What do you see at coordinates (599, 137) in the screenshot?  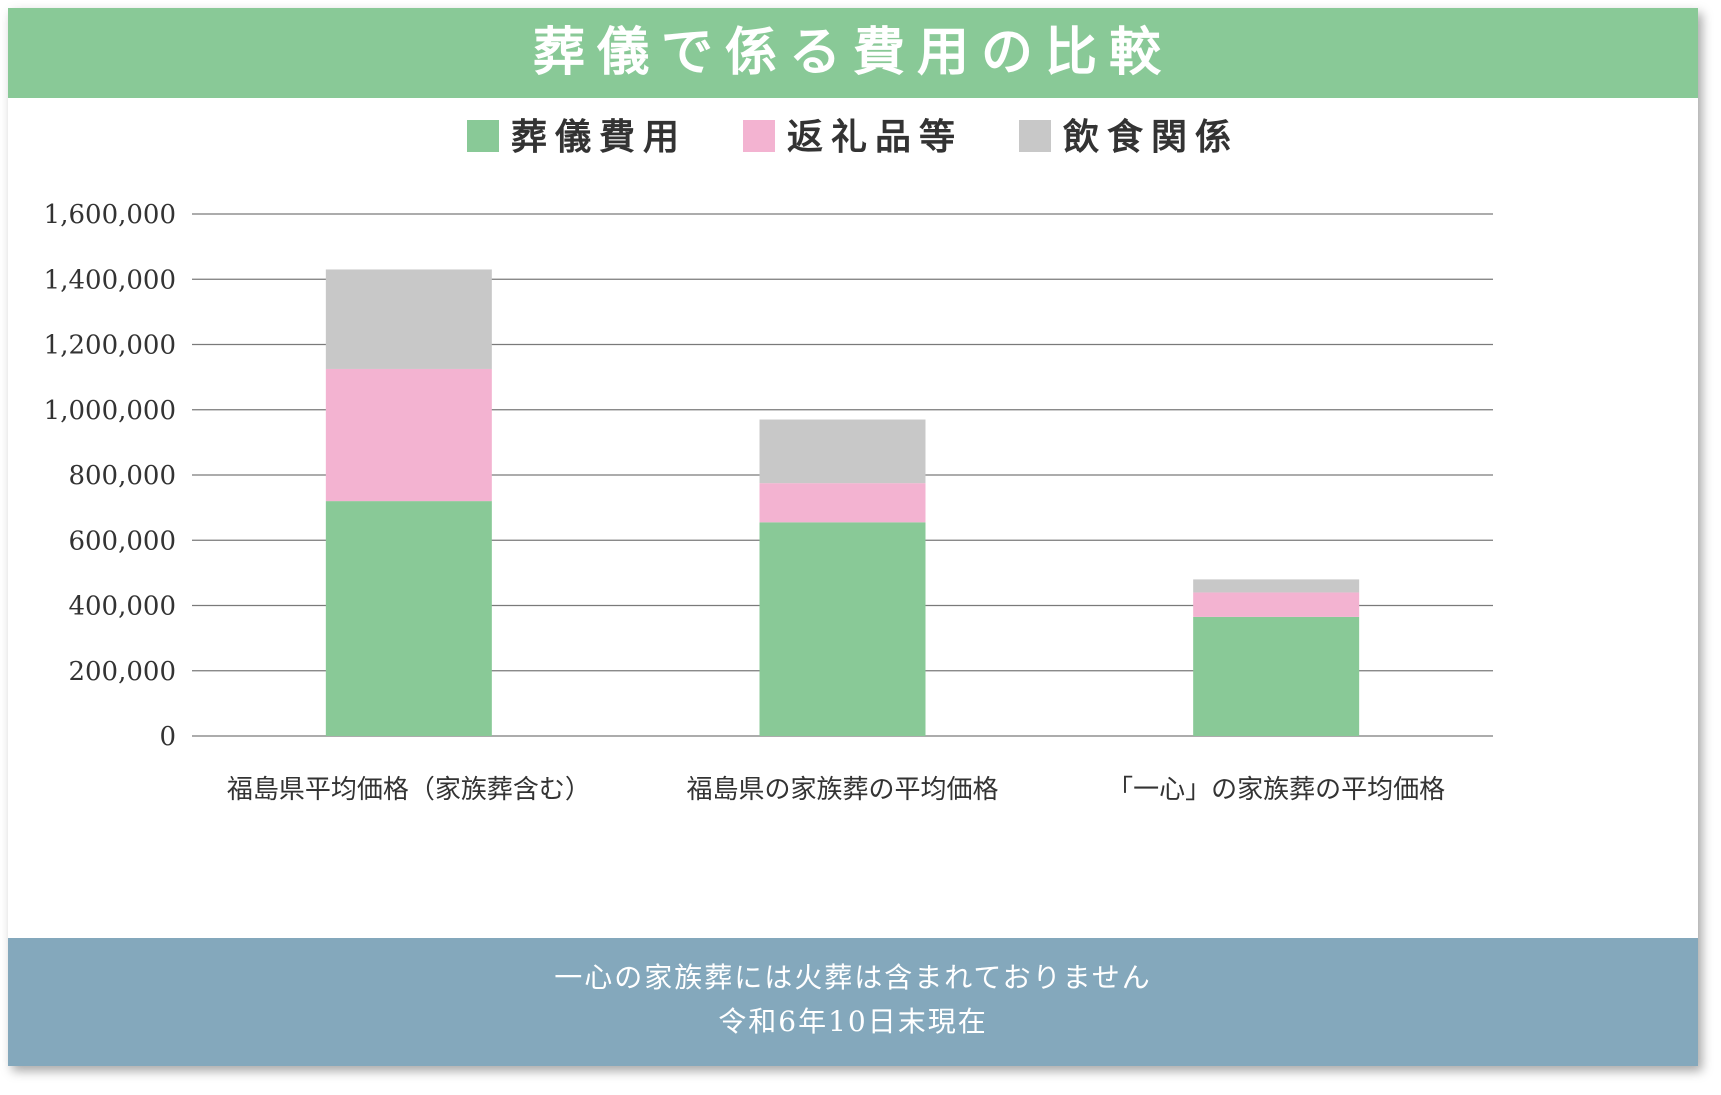 I see `legend-label: 葬儀費用` at bounding box center [599, 137].